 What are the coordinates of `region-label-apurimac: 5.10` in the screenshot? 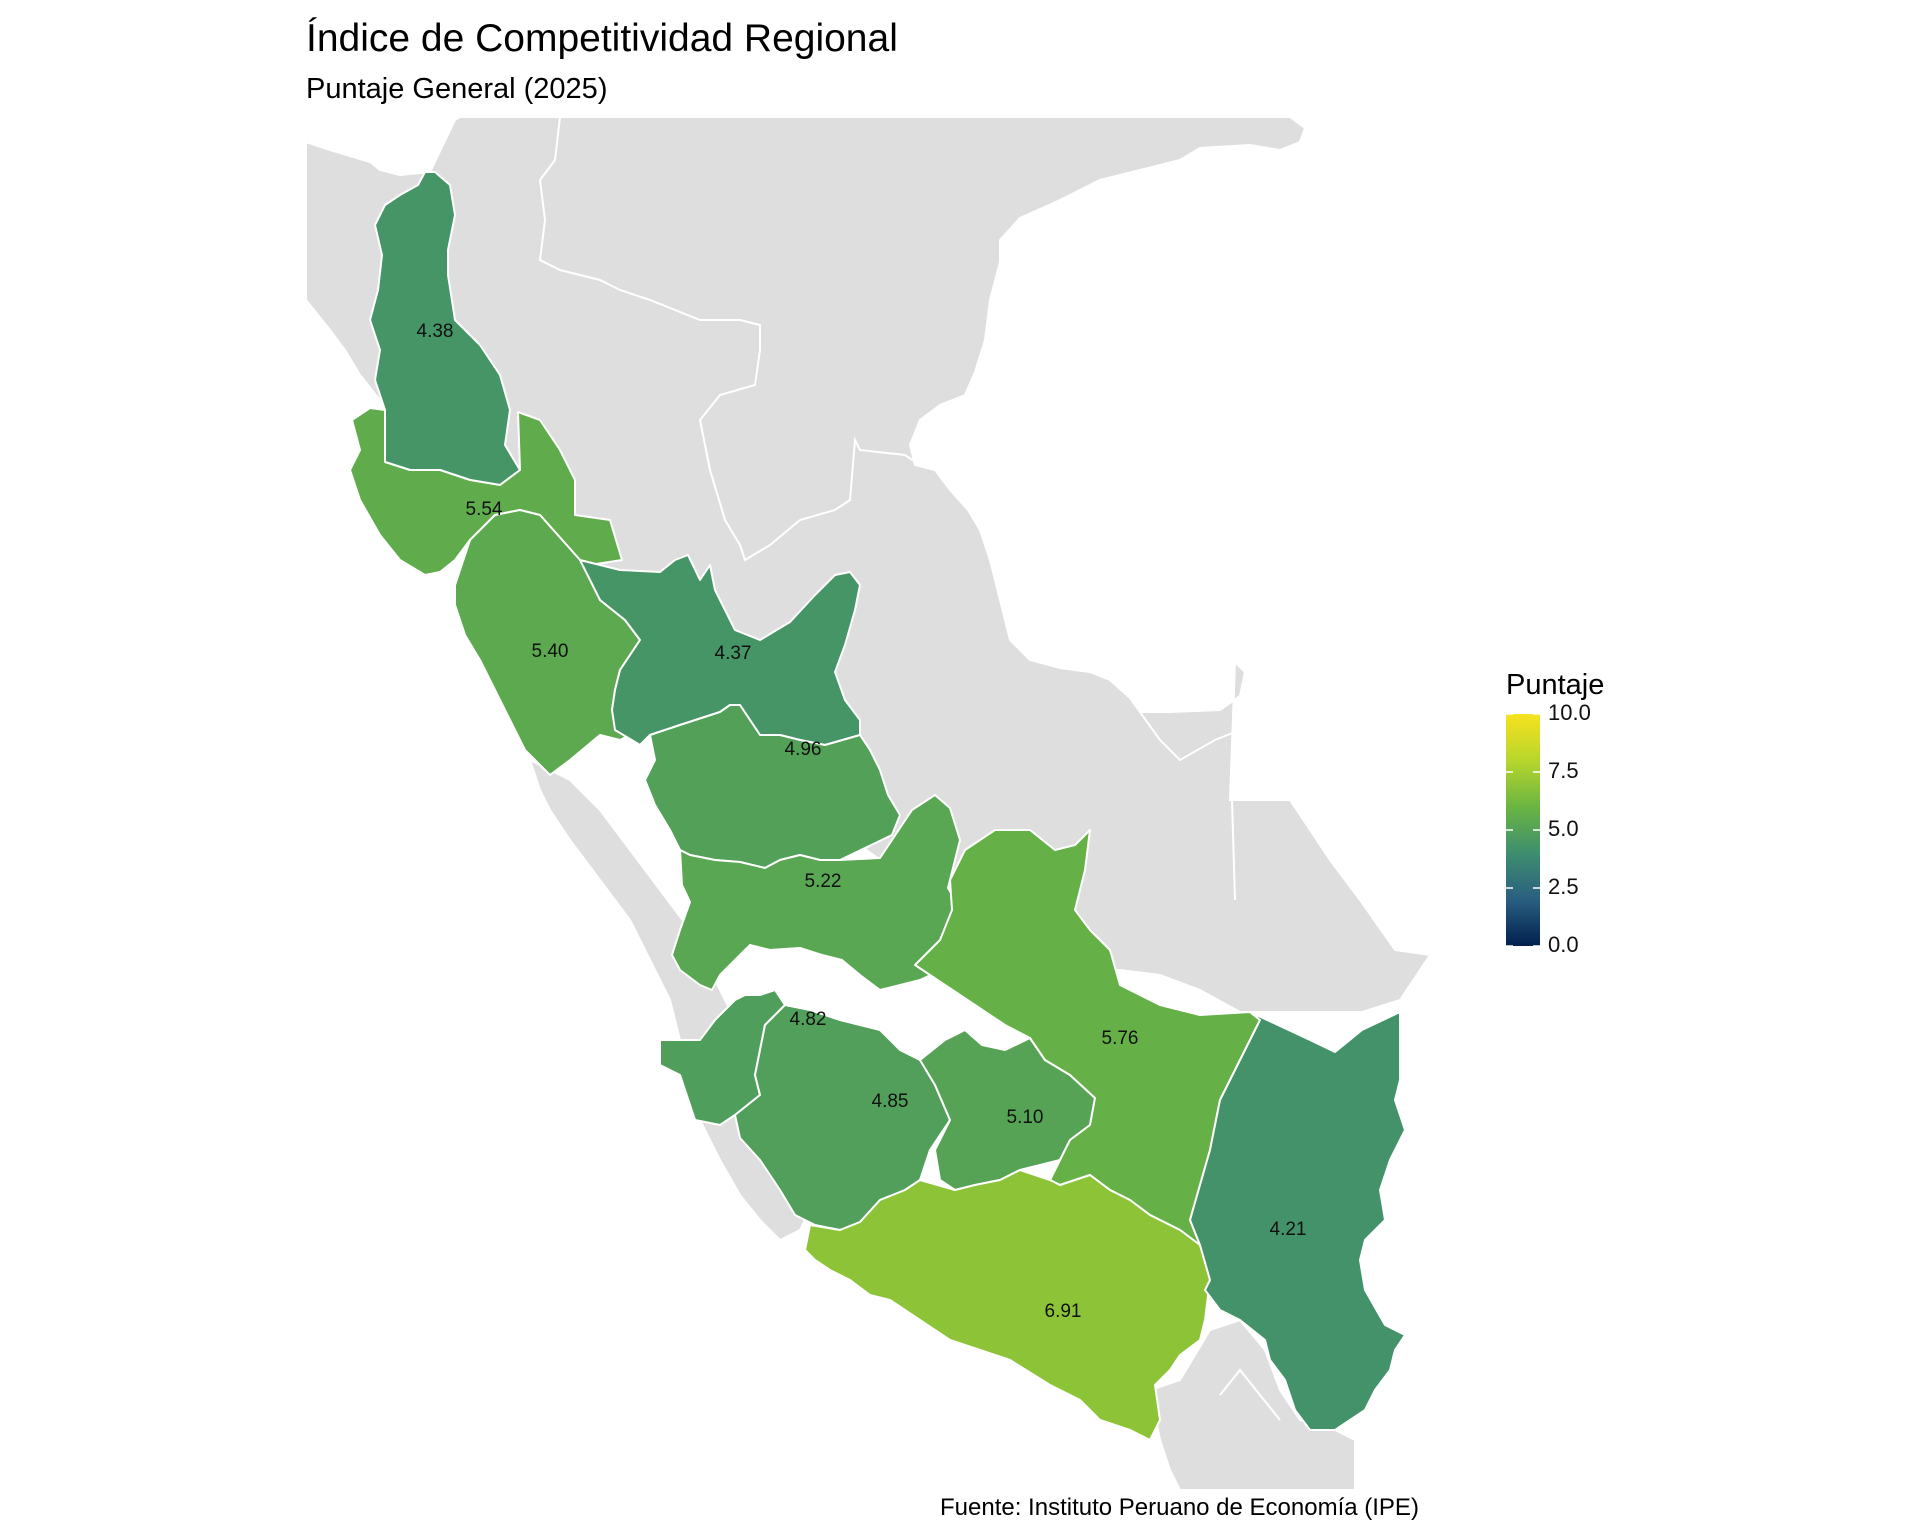 It's located at (1025, 1117).